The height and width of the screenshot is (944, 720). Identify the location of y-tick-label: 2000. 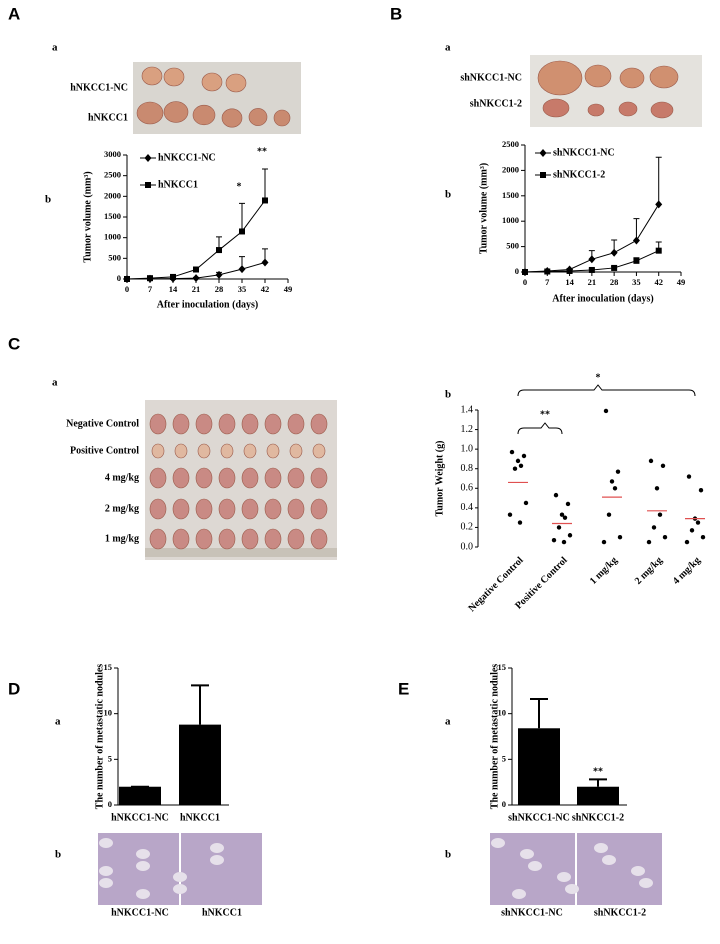
(510, 169).